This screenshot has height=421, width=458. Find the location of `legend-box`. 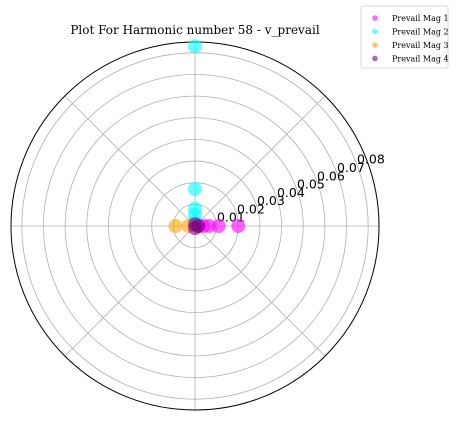

legend-box is located at coordinates (404, 37).